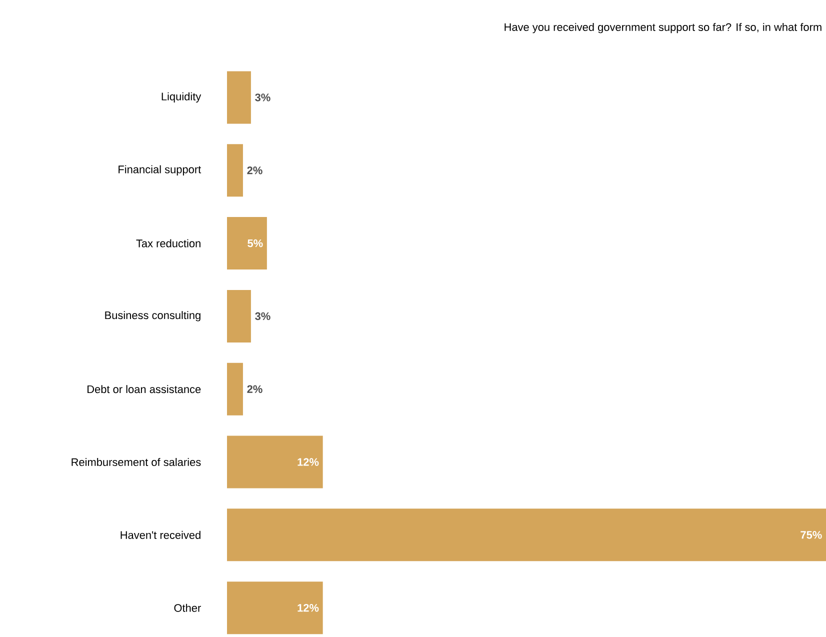  What do you see at coordinates (168, 243) in the screenshot?
I see `y-tick-label: Tax reduction` at bounding box center [168, 243].